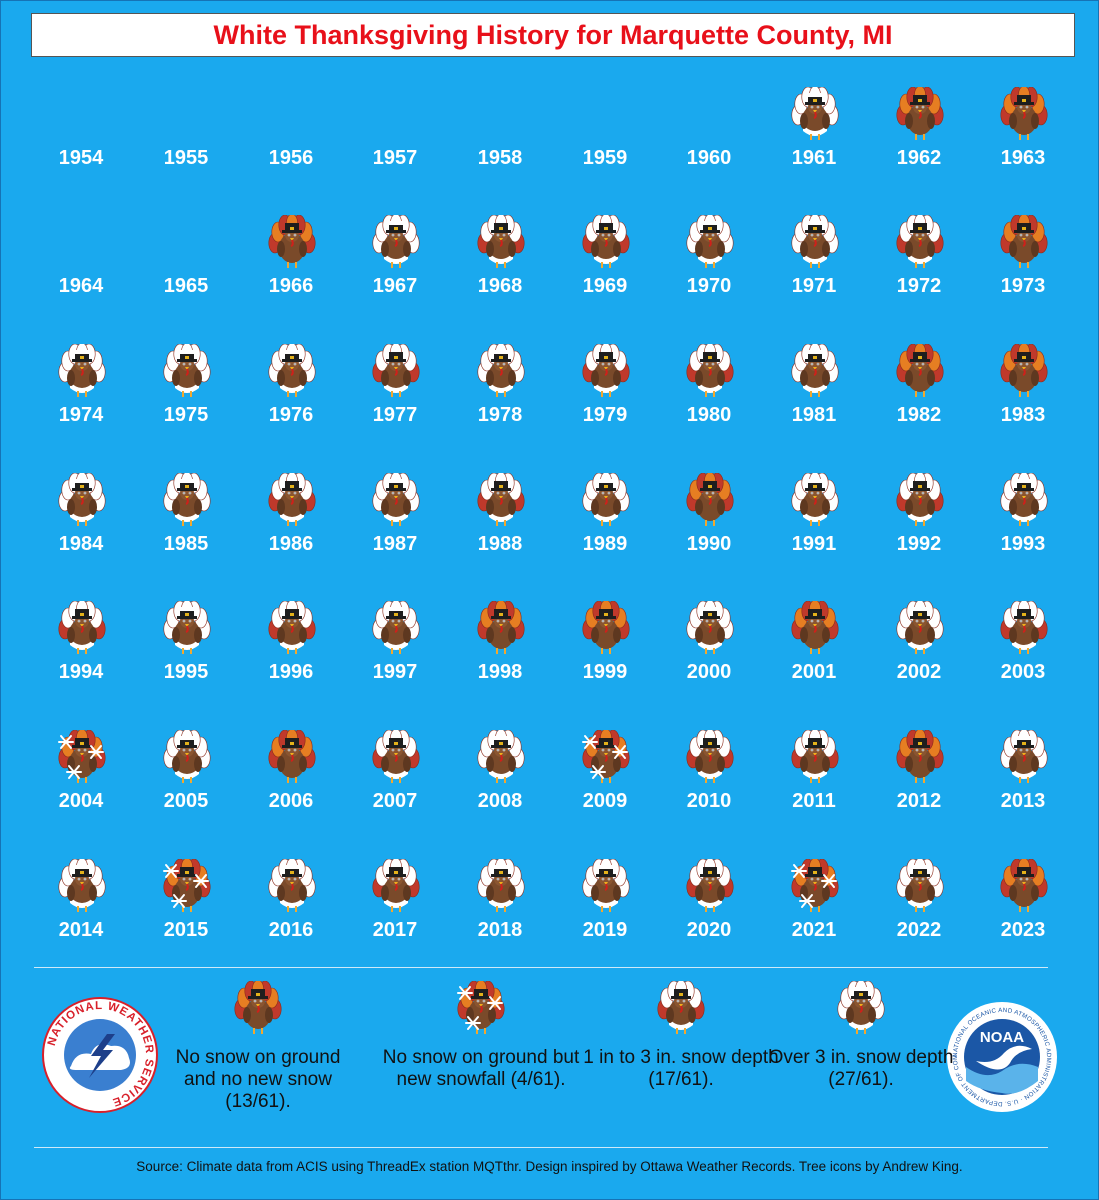  I want to click on year-label: 1960, so click(709, 158).